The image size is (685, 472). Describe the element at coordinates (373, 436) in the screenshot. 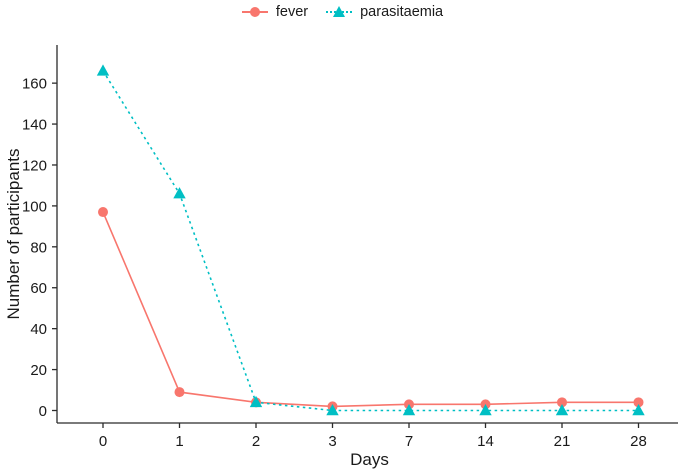

I see `x-axis-ticks: 0 1 2 3 7 14 21 28` at that location.